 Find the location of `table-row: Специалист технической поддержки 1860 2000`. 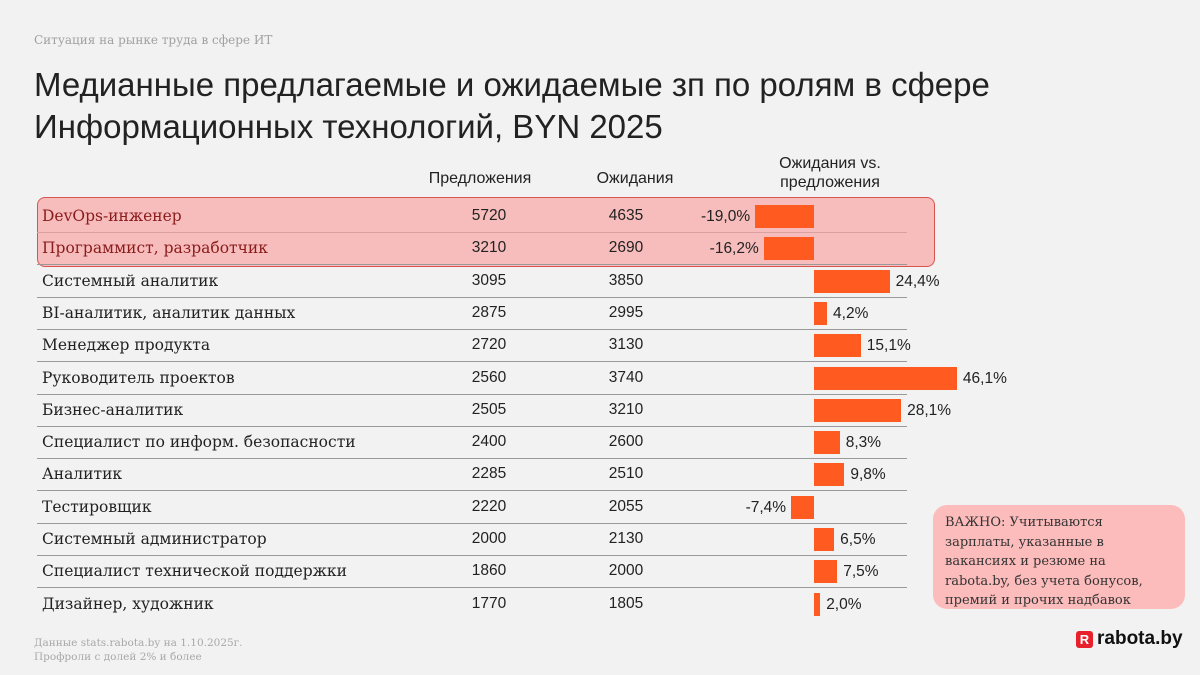

table-row: Специалист технической поддержки 1860 2000 is located at coordinates (472, 572).